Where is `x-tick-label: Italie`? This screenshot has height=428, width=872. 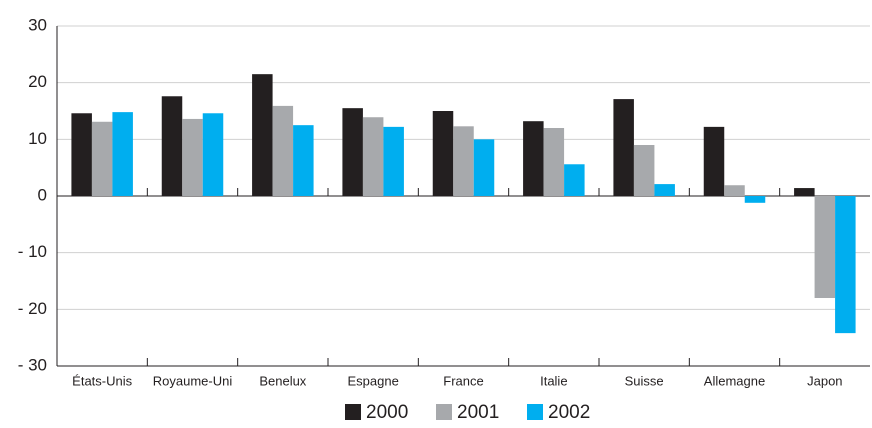 x-tick-label: Italie is located at coordinates (553, 380).